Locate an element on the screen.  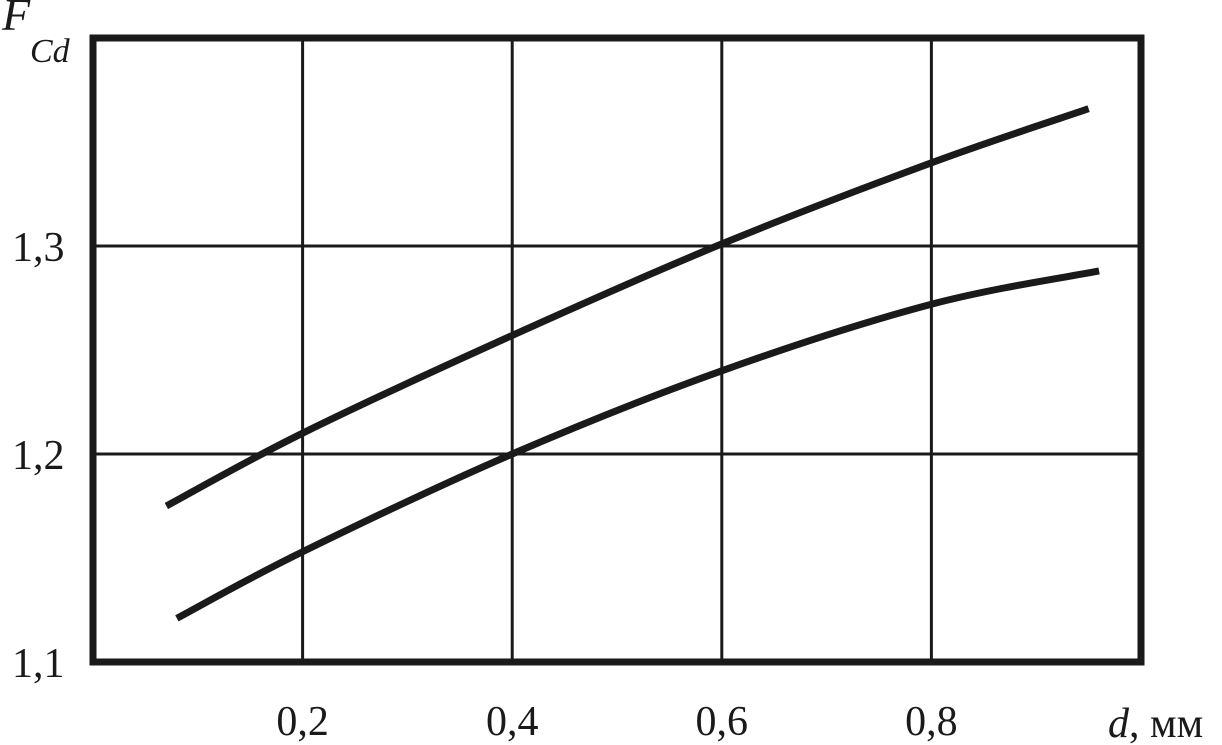
y-axis-title: F is located at coordinates (16, 20).